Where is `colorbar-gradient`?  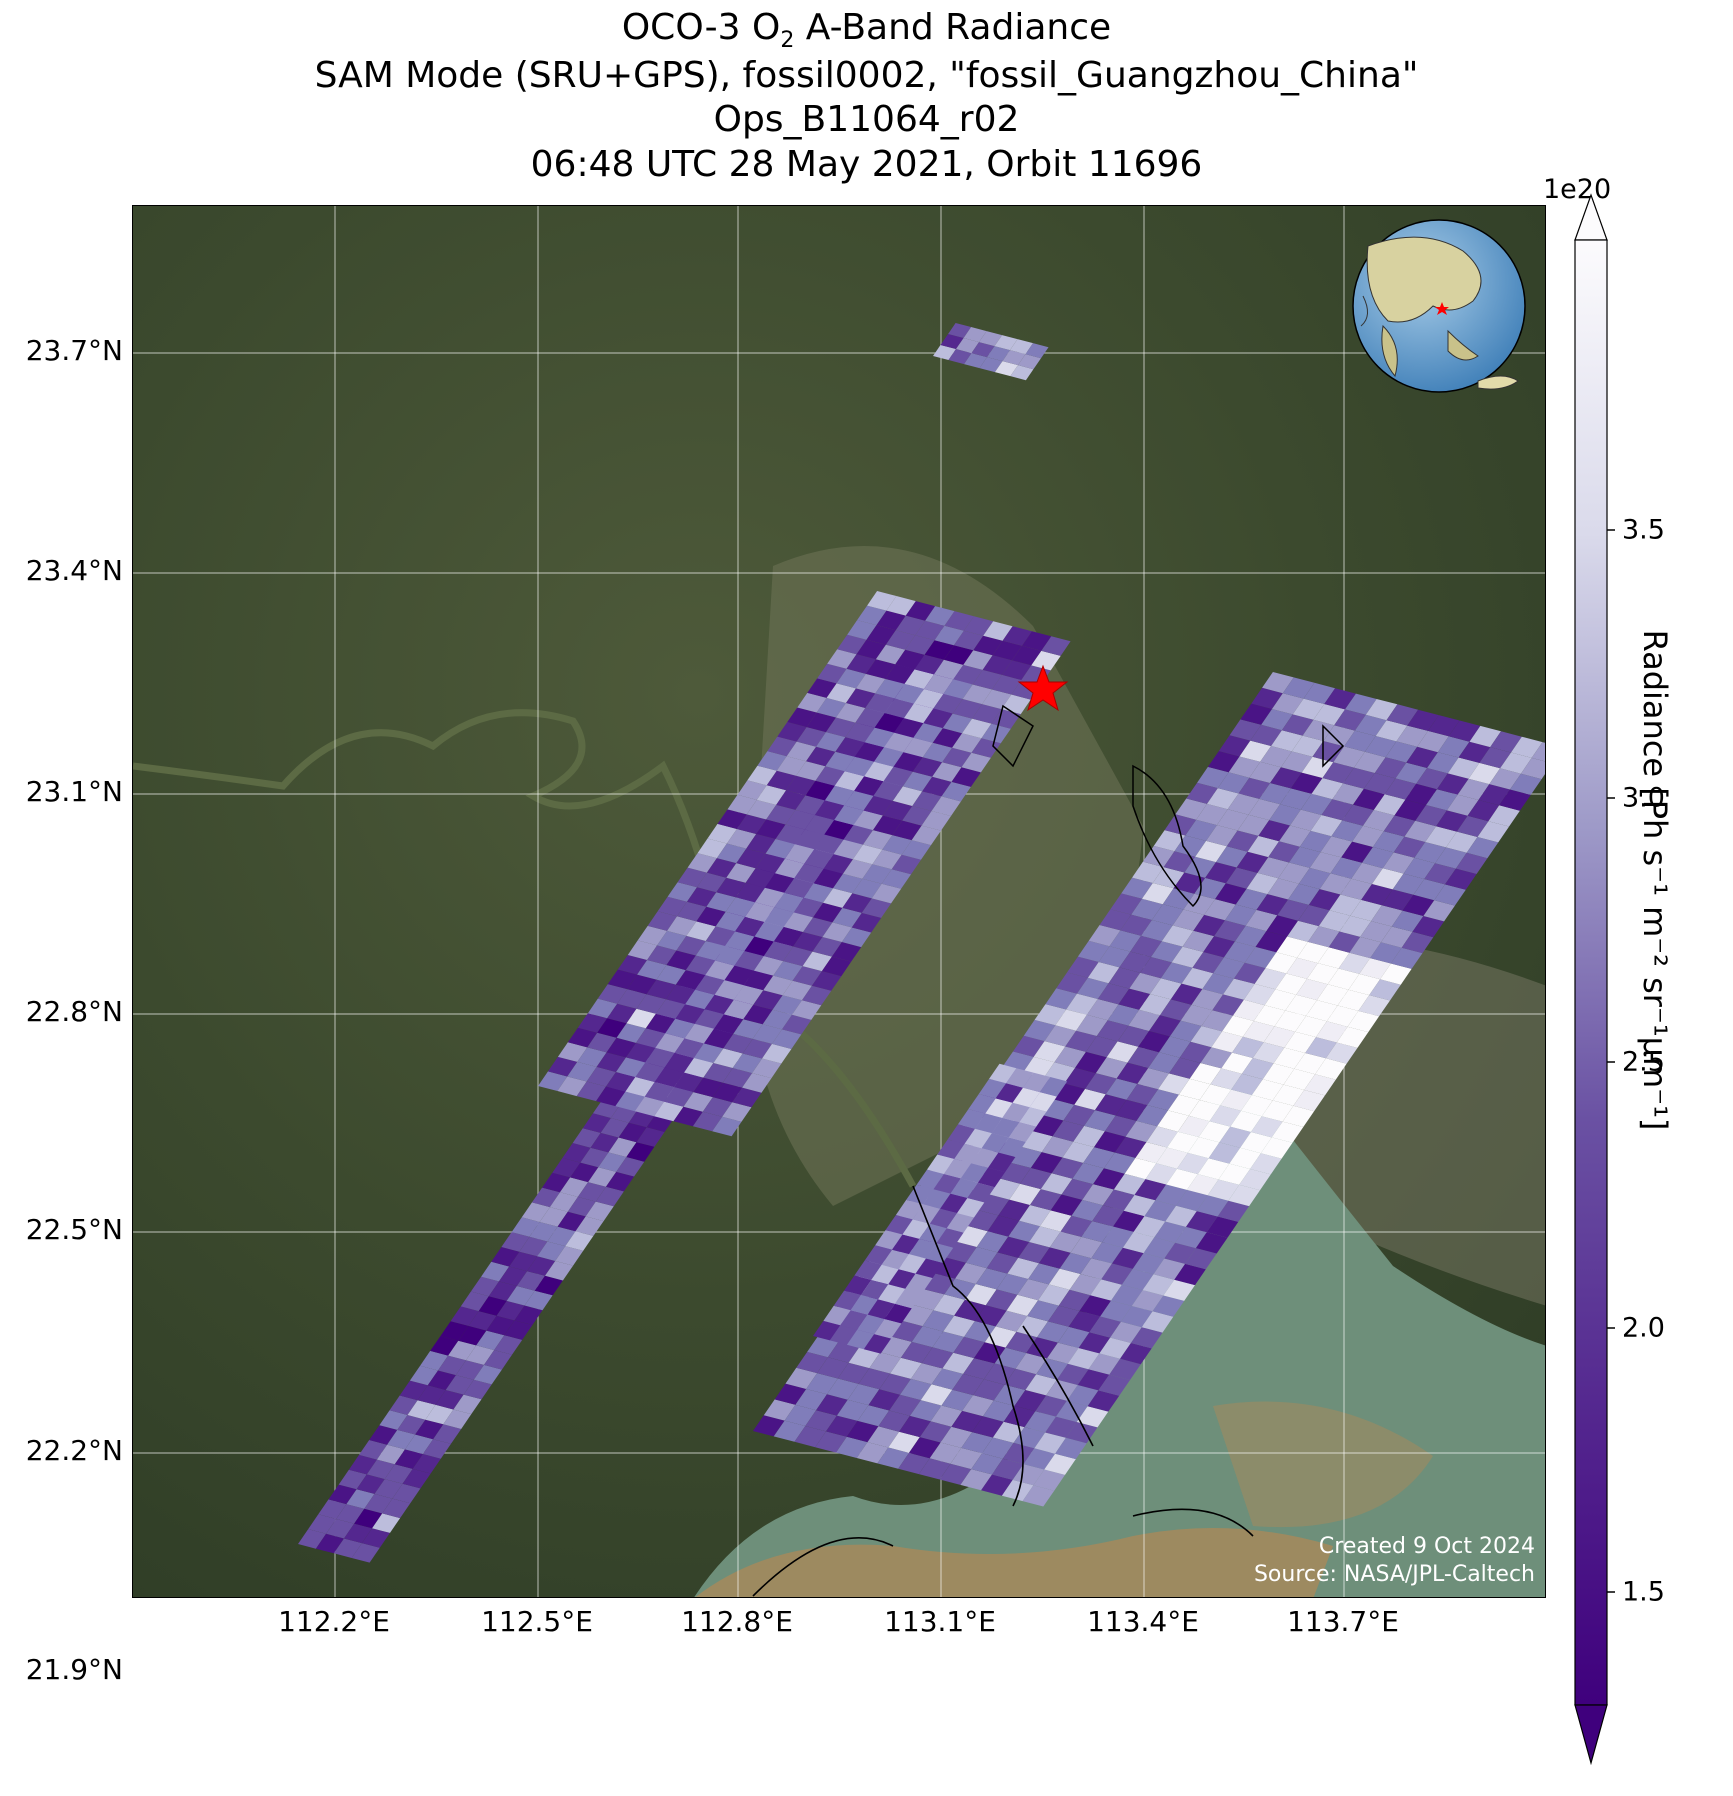
colorbar-gradient is located at coordinates (1591, 972).